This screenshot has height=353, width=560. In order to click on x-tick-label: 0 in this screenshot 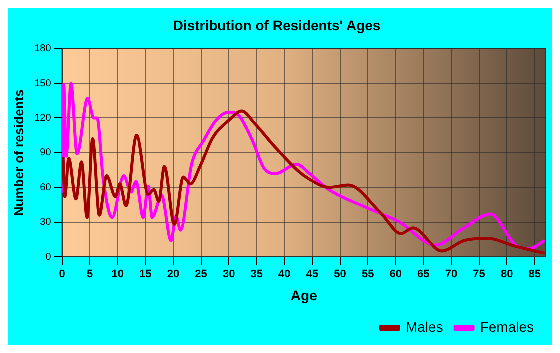, I will do `click(62, 274)`.